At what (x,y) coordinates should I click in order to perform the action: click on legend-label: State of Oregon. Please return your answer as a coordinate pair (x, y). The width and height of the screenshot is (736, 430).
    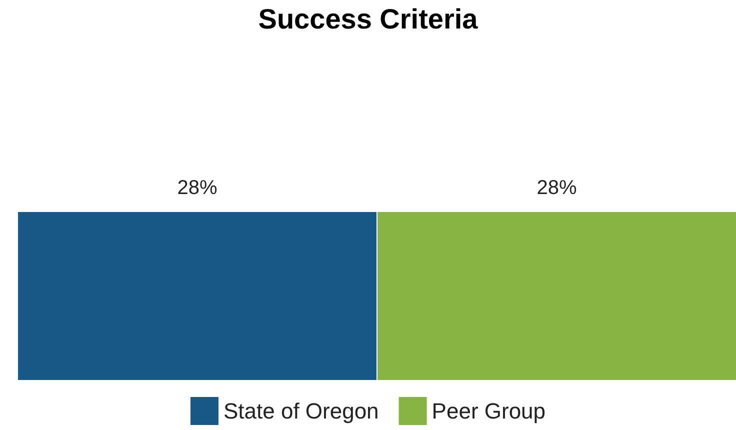
    Looking at the image, I should click on (301, 411).